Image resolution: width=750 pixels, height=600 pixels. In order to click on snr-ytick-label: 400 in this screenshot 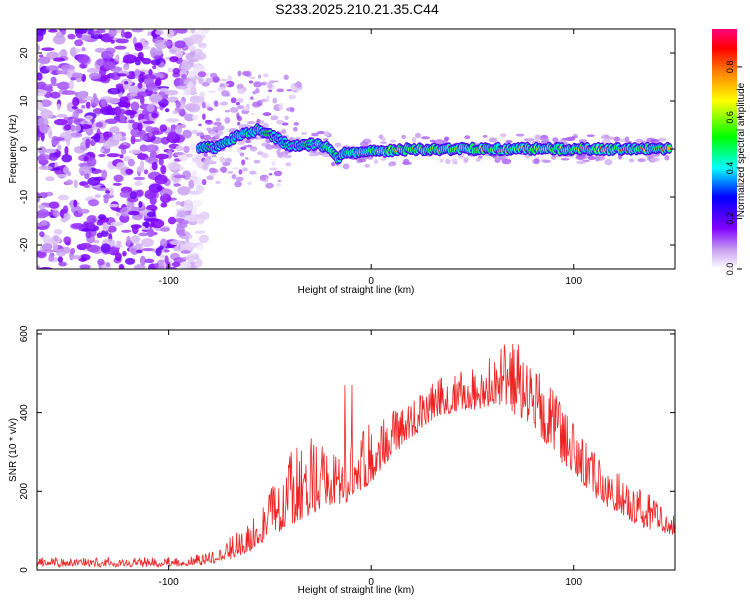, I will do `click(24, 412)`.